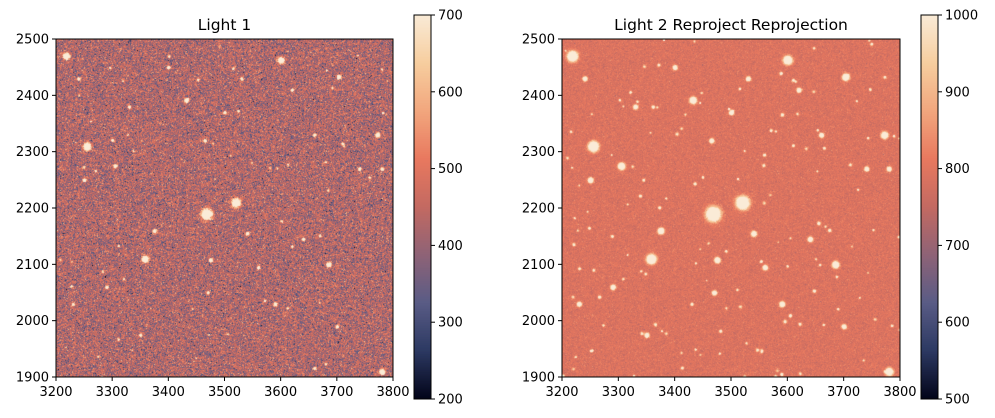  I want to click on chart-title: Light 1, so click(224, 25).